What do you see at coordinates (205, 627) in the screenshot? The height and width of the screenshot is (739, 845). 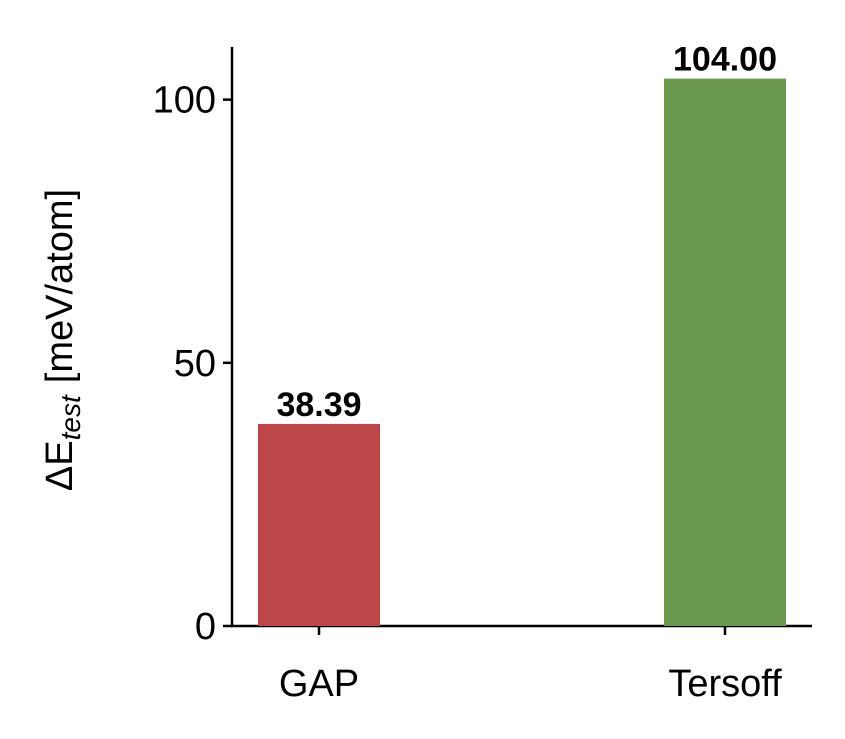 I see `y-tick-label: 0` at bounding box center [205, 627].